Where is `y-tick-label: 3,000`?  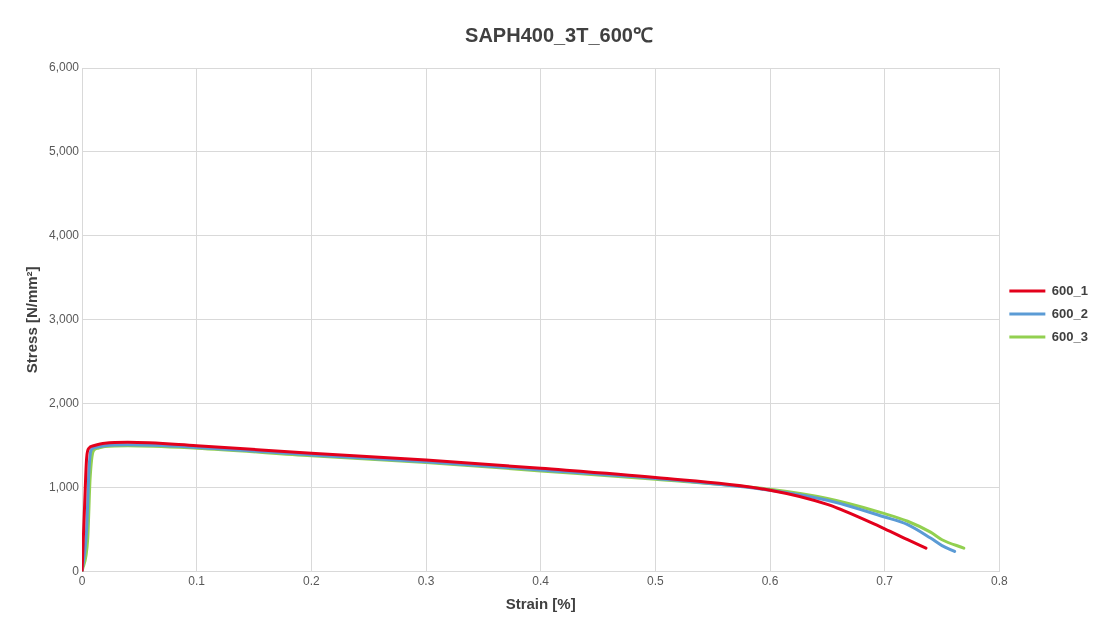
y-tick-label: 3,000 is located at coordinates (64, 319).